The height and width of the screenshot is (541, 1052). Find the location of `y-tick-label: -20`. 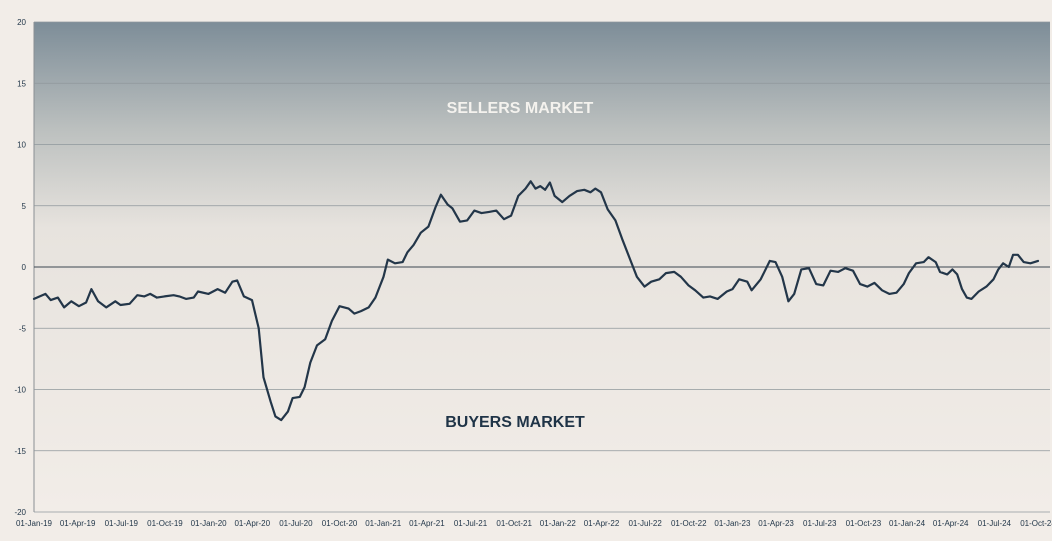

y-tick-label: -20 is located at coordinates (20, 512).